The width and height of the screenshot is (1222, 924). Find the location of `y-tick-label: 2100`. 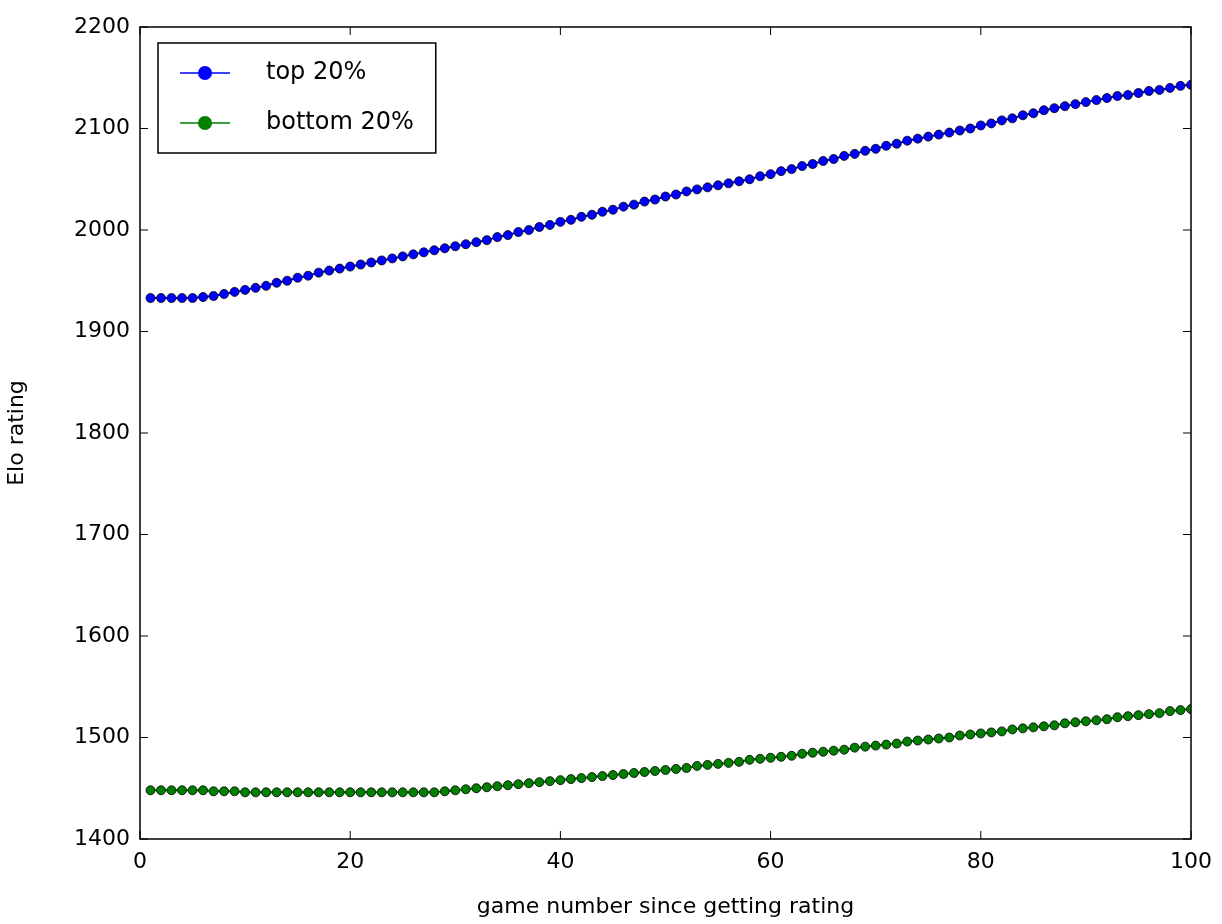

y-tick-label: 2100 is located at coordinates (102, 127).